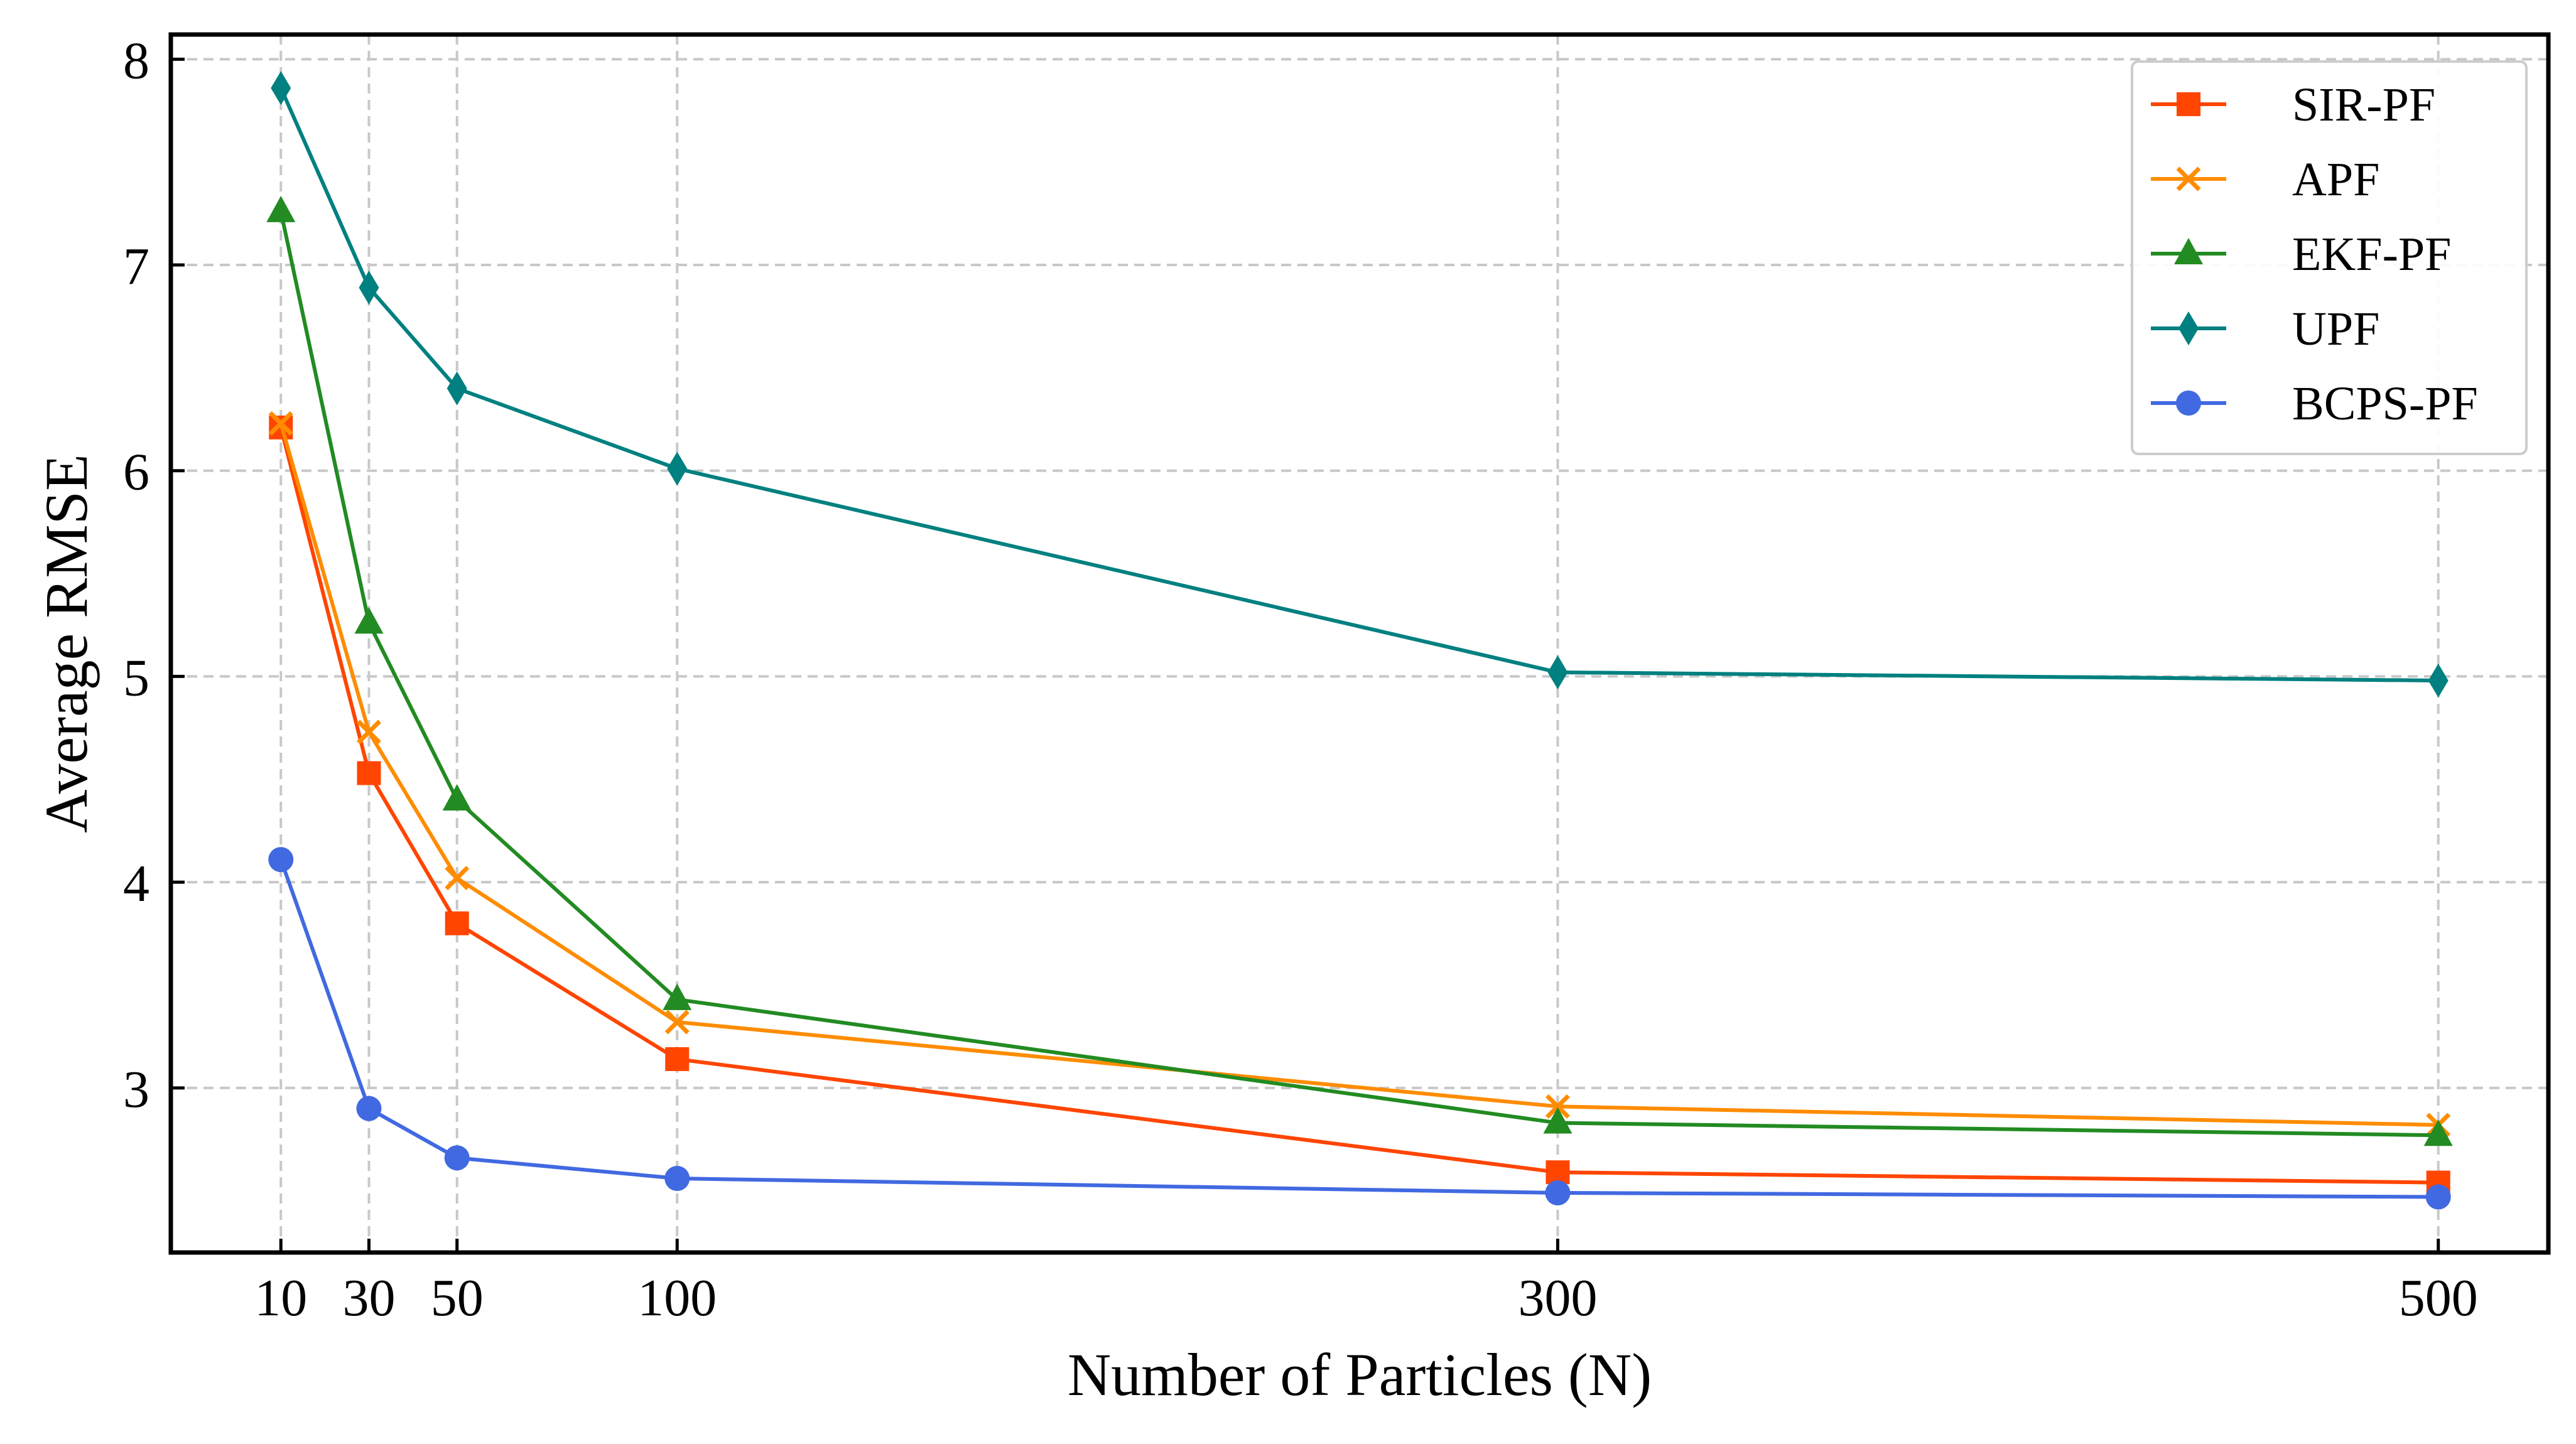 This screenshot has width=2576, height=1444. What do you see at coordinates (1360, 1374) in the screenshot?
I see `x-axis-label: Number of Particles (N)` at bounding box center [1360, 1374].